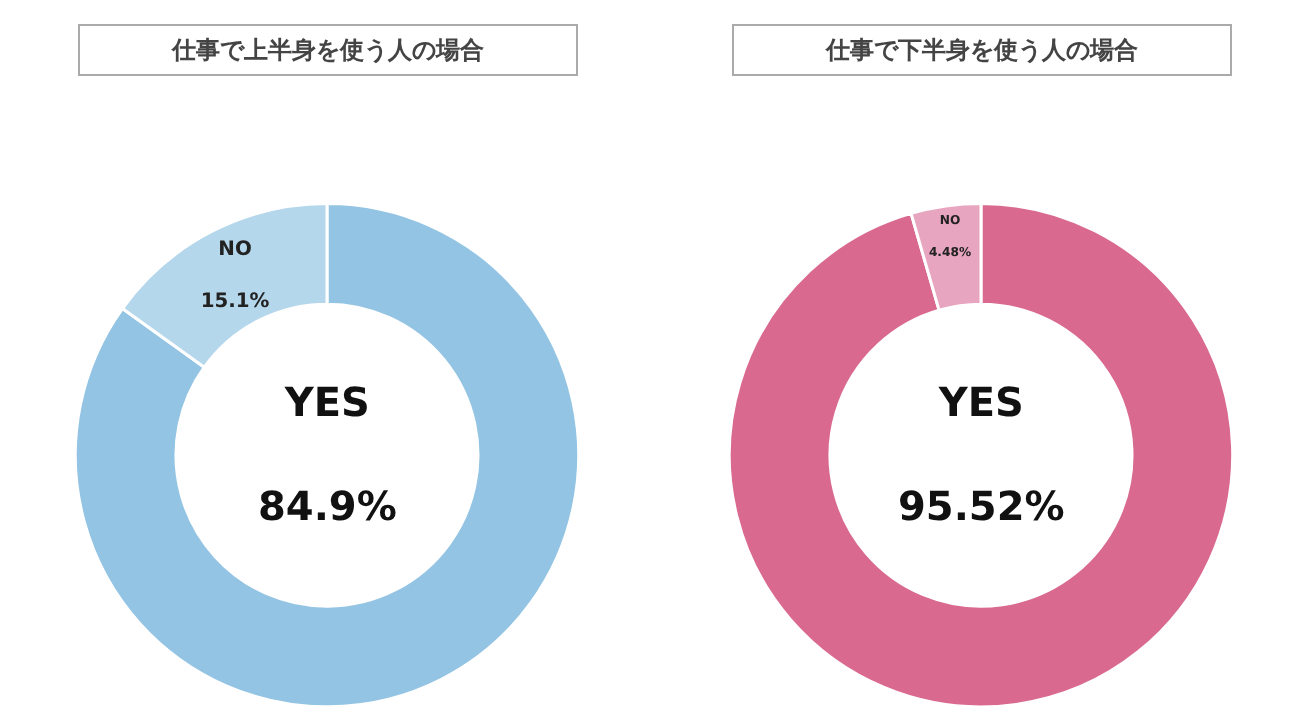 The height and width of the screenshot is (714, 1308). Describe the element at coordinates (328, 50) in the screenshot. I see `chart-title: 仕事で上半身を使う人の場合` at that location.